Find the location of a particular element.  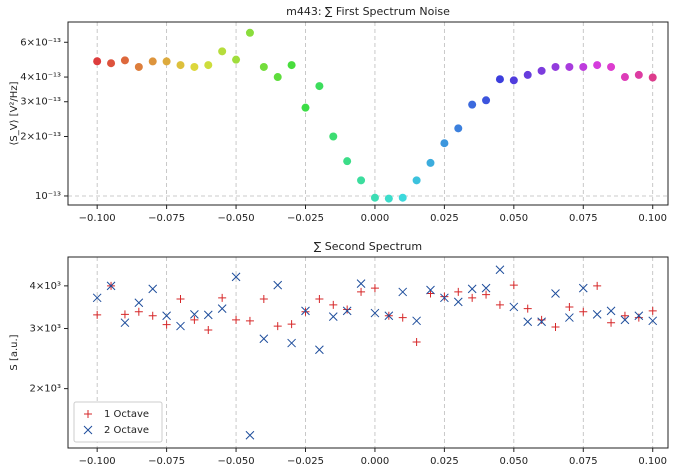

legend-marker is located at coordinates (88, 430).